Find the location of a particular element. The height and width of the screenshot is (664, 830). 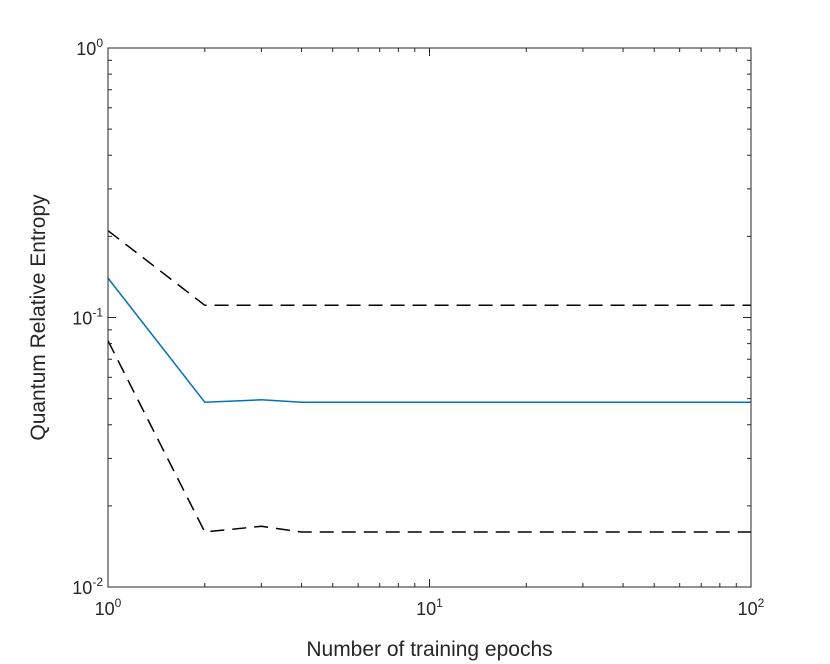

x-tick-label-2: 10² is located at coordinates (751, 607).